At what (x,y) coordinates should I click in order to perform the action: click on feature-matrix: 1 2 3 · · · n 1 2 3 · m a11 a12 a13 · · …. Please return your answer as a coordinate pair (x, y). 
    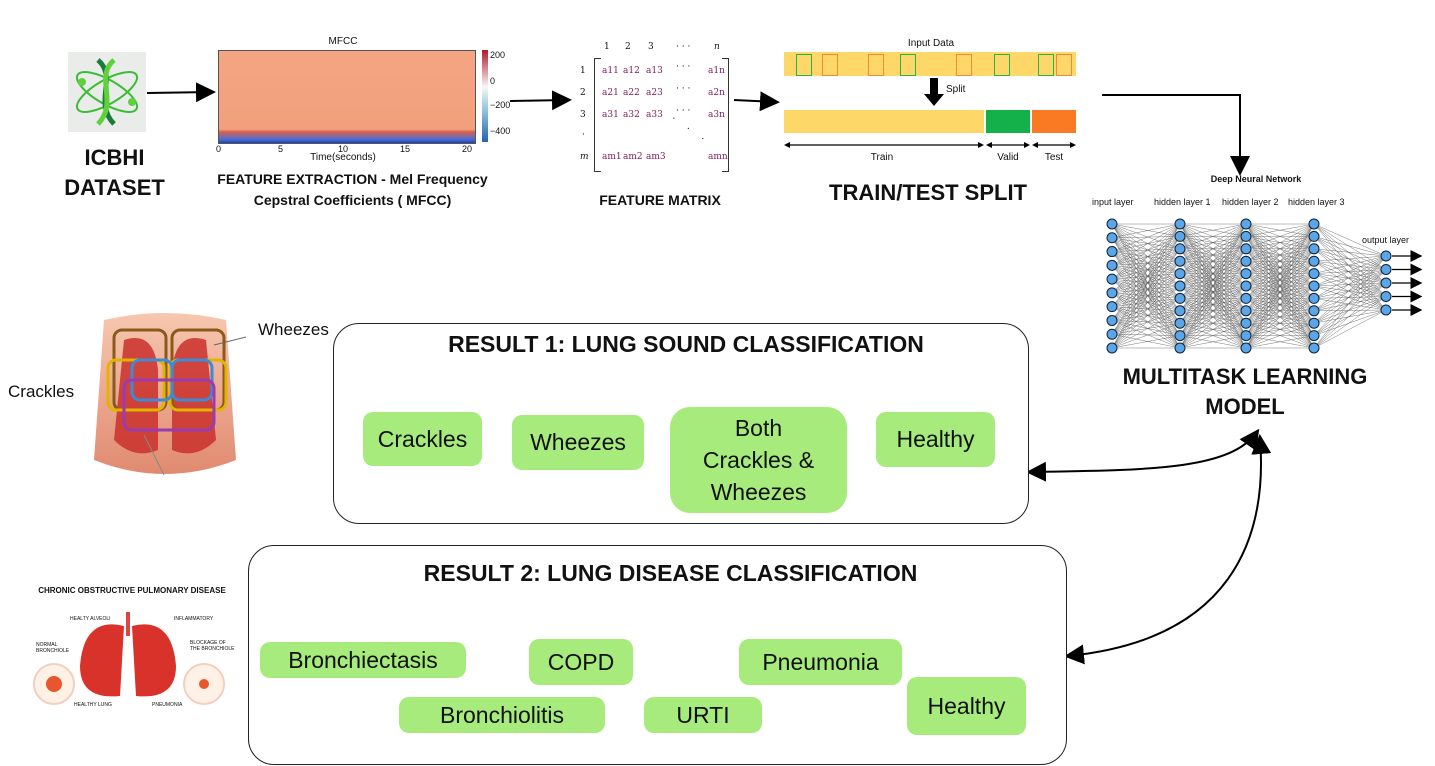
    Looking at the image, I should click on (652, 108).